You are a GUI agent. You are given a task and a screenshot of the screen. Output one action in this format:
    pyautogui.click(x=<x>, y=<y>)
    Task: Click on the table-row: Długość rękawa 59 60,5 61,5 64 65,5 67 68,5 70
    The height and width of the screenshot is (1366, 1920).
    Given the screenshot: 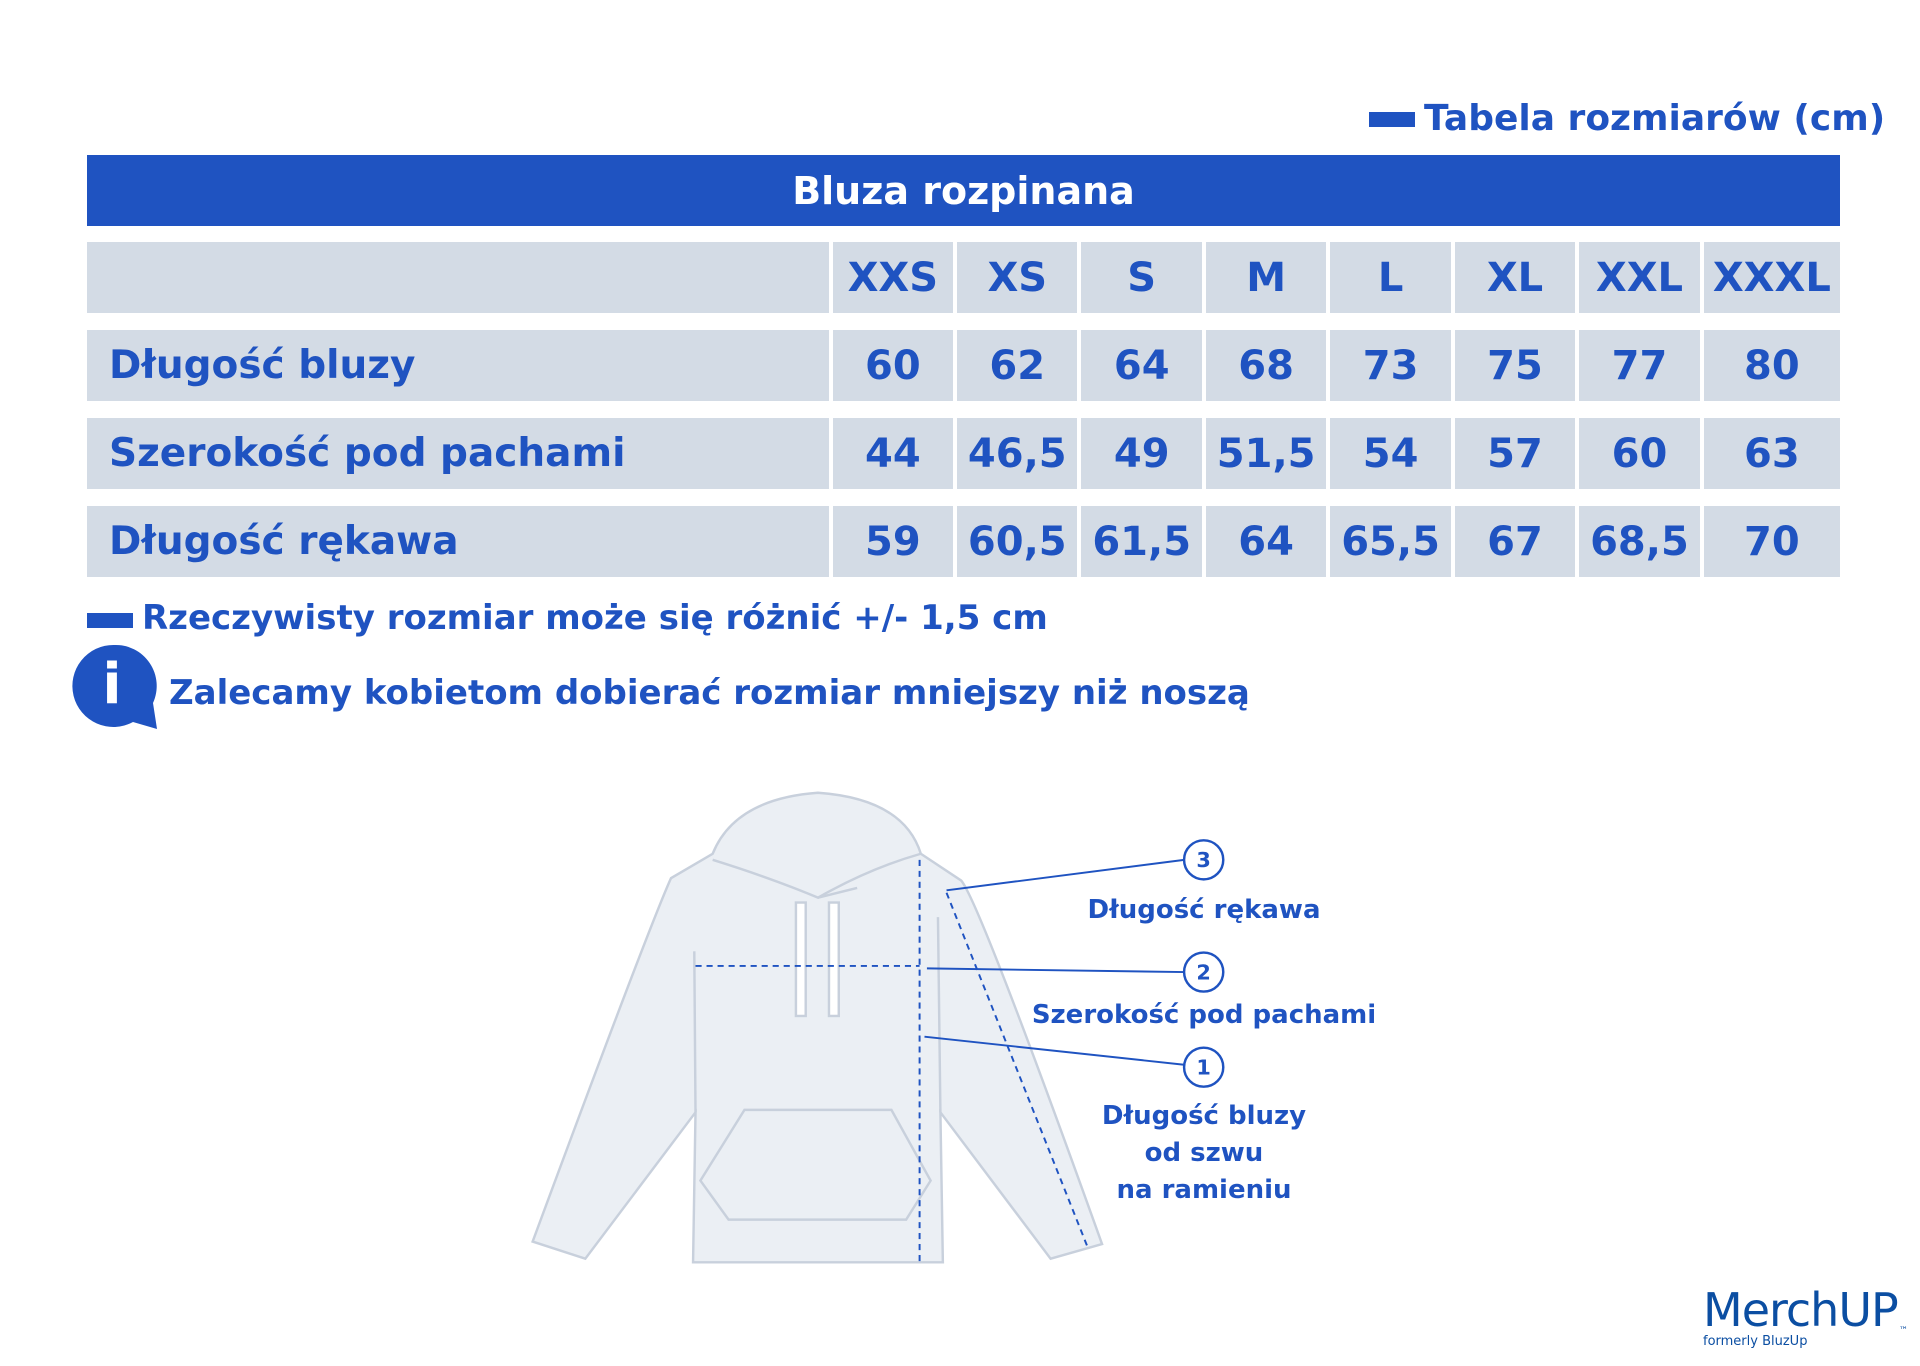 What is the action you would take?
    pyautogui.click(x=964, y=541)
    